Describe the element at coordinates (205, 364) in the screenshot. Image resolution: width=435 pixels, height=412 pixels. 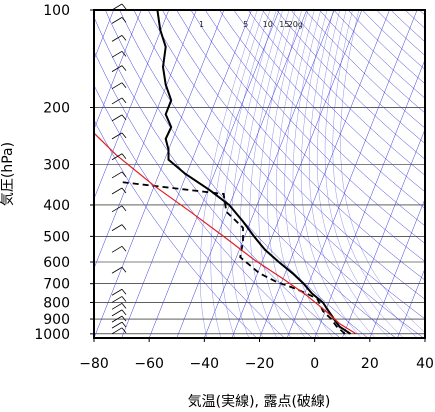
I see `x-tick-label: −40` at that location.